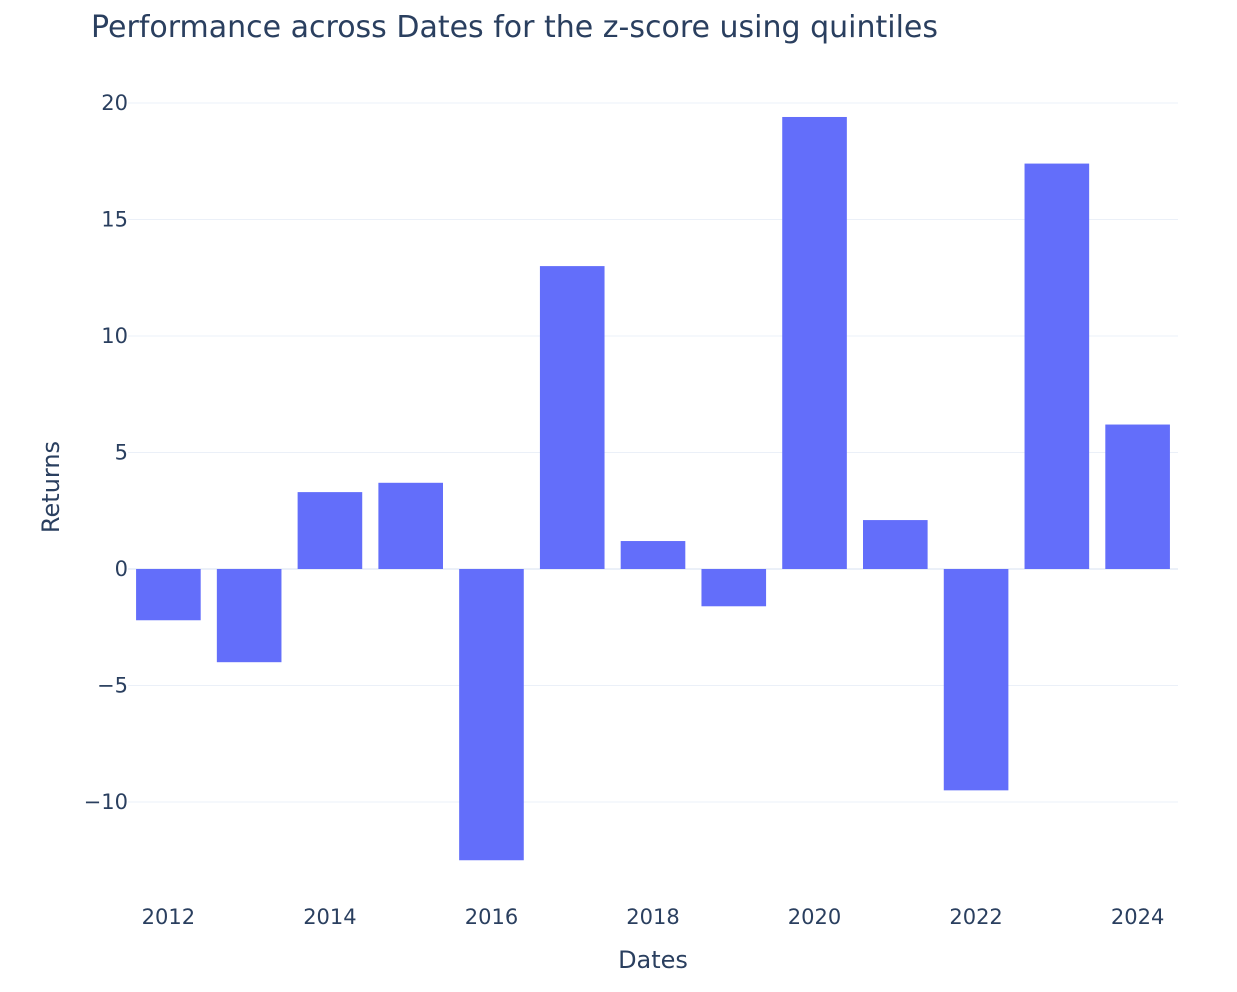 Image resolution: width=1237 pixels, height=992 pixels. I want to click on bar-2024, so click(1137, 496).